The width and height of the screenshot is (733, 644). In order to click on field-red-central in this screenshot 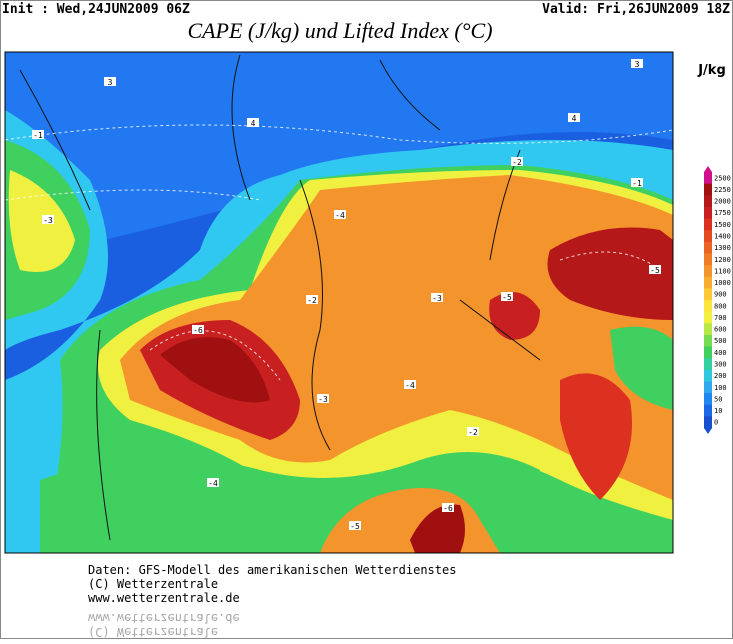, I will do `click(514, 316)`.